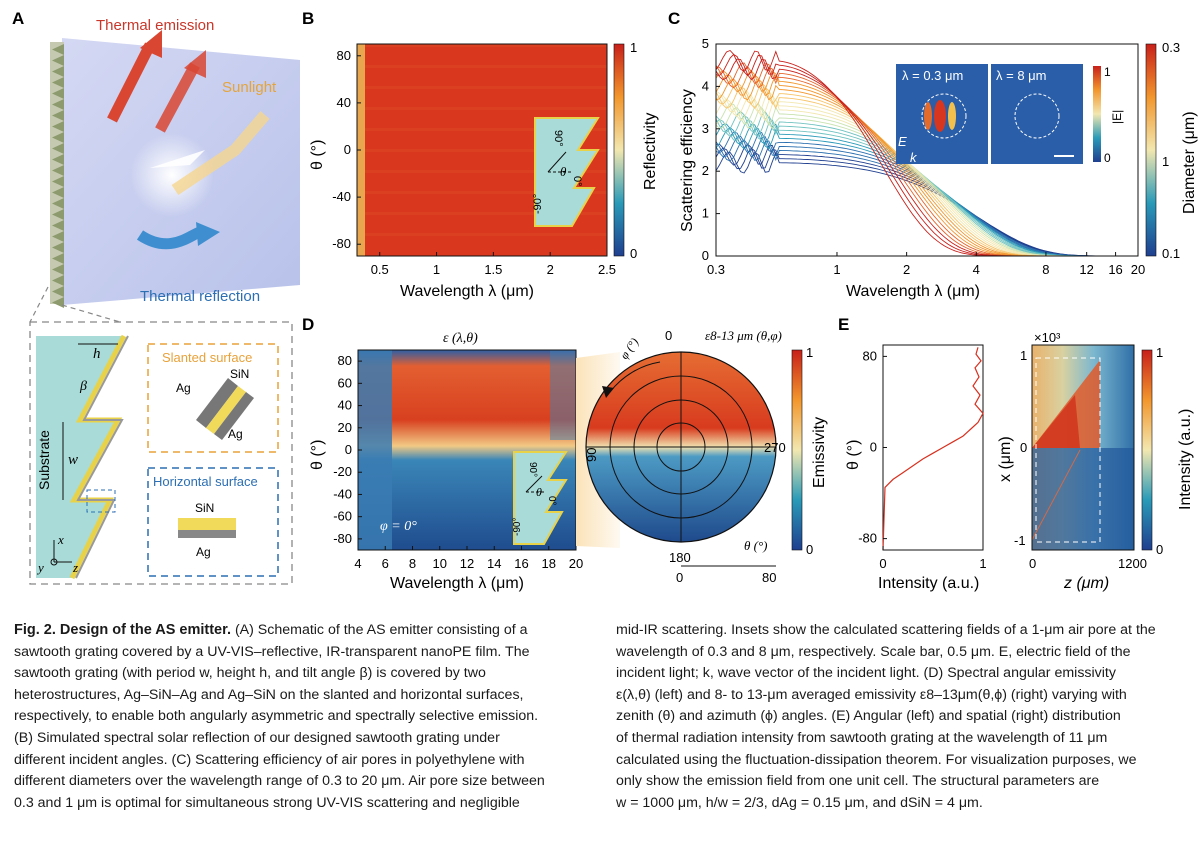  What do you see at coordinates (681, 447) in the screenshot?
I see `polar-plot` at bounding box center [681, 447].